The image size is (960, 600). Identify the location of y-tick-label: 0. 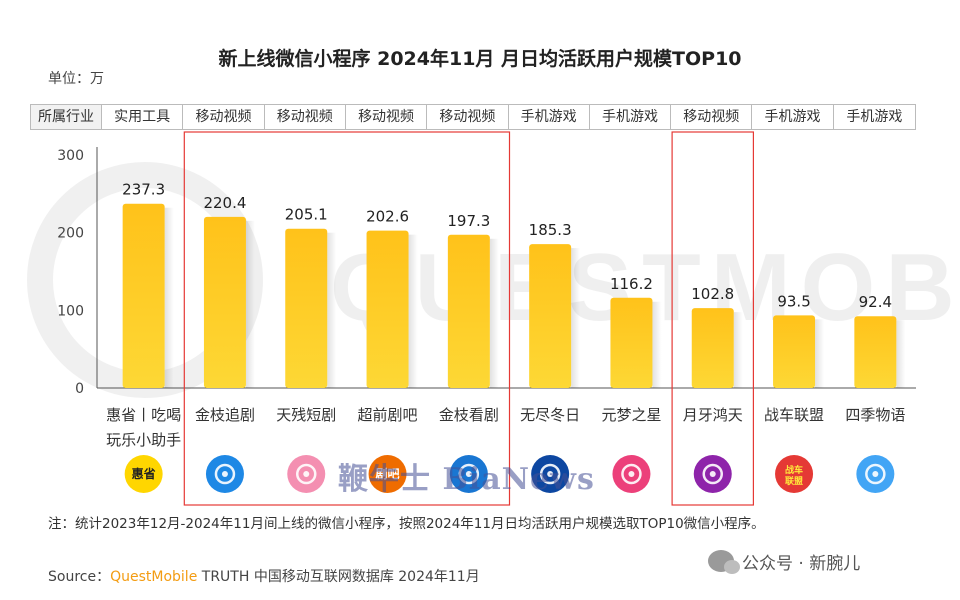
(79, 389).